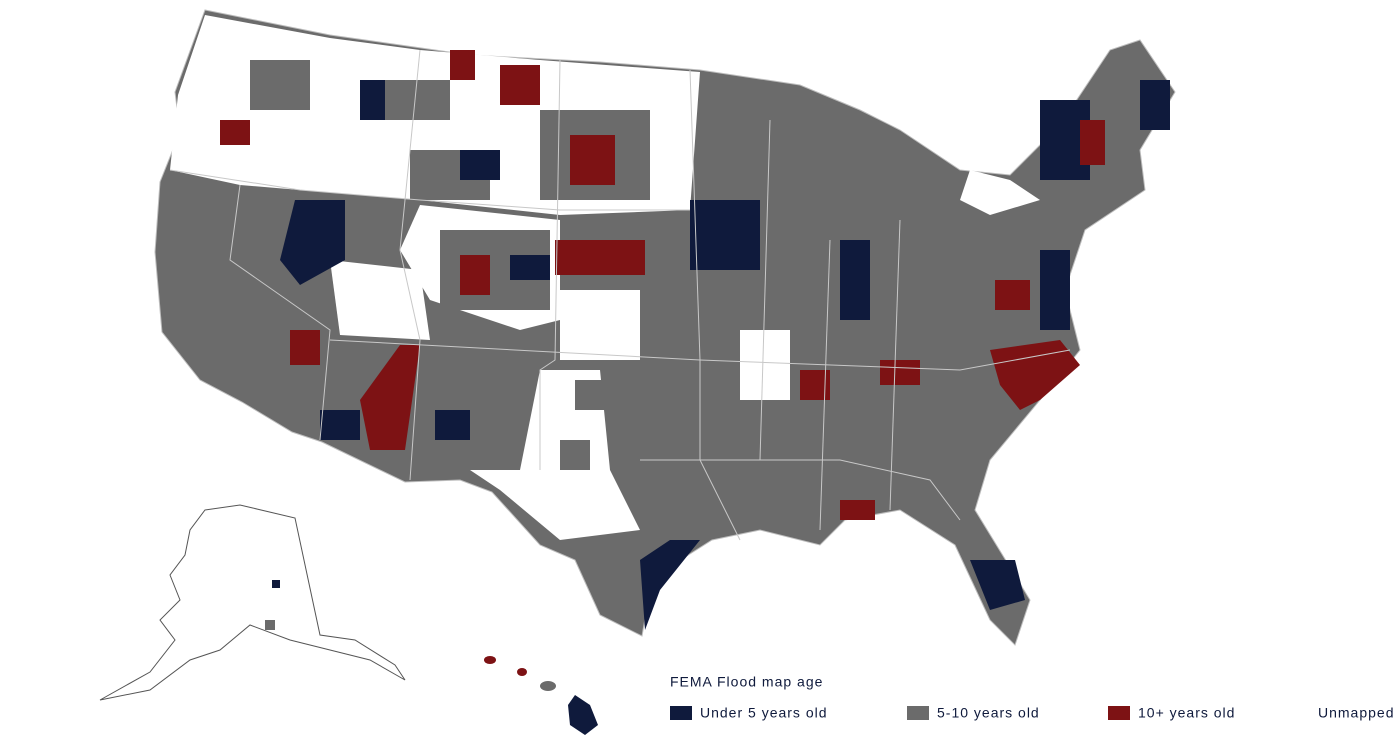  What do you see at coordinates (764, 713) in the screenshot?
I see `legend-label: Under 5 years old` at bounding box center [764, 713].